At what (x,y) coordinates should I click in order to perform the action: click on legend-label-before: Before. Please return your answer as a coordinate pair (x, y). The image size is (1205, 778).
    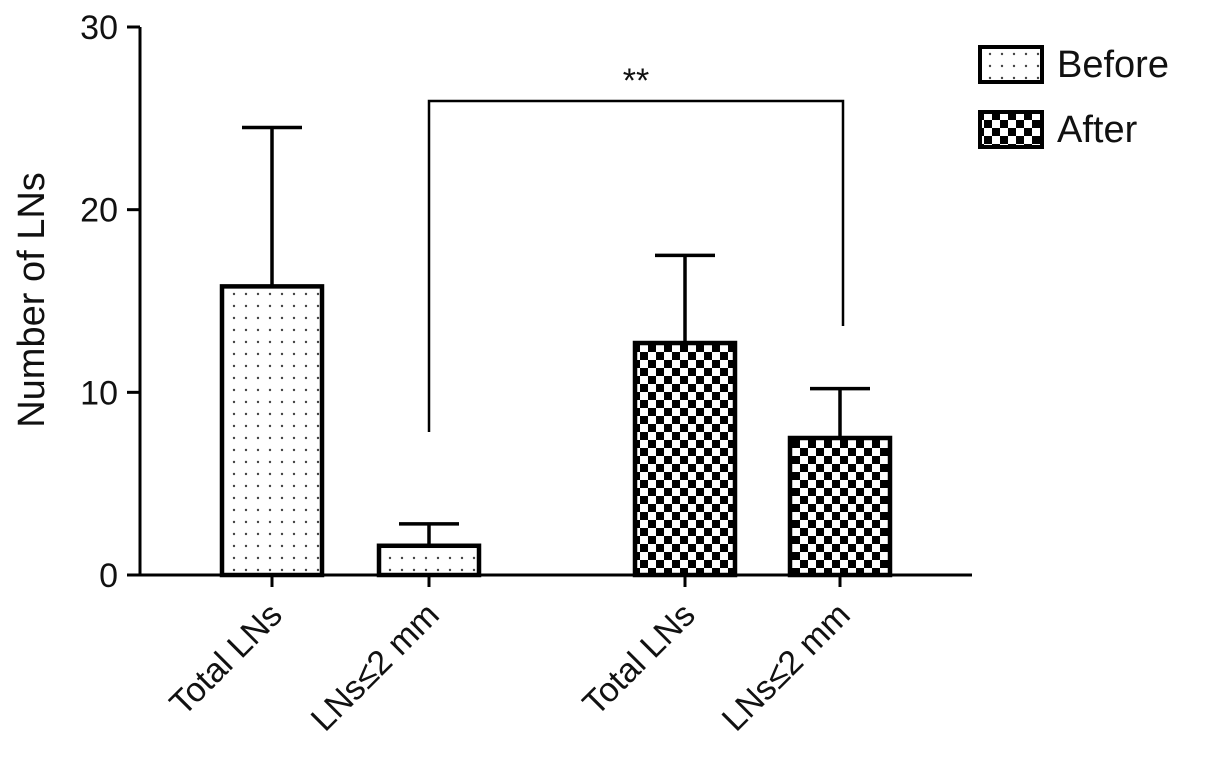
    Looking at the image, I should click on (1113, 65).